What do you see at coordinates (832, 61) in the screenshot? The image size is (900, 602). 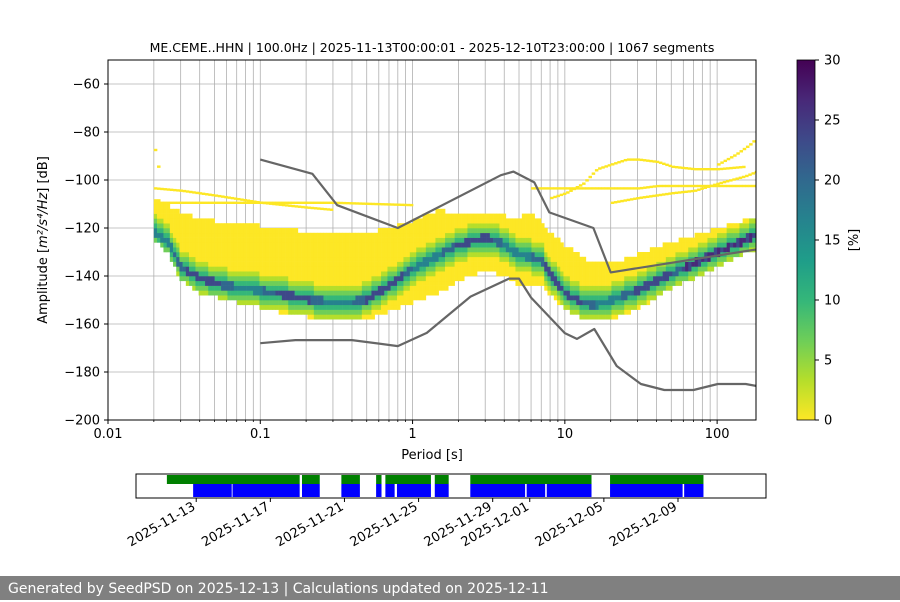 I see `colorbar-tick-label: 30` at bounding box center [832, 61].